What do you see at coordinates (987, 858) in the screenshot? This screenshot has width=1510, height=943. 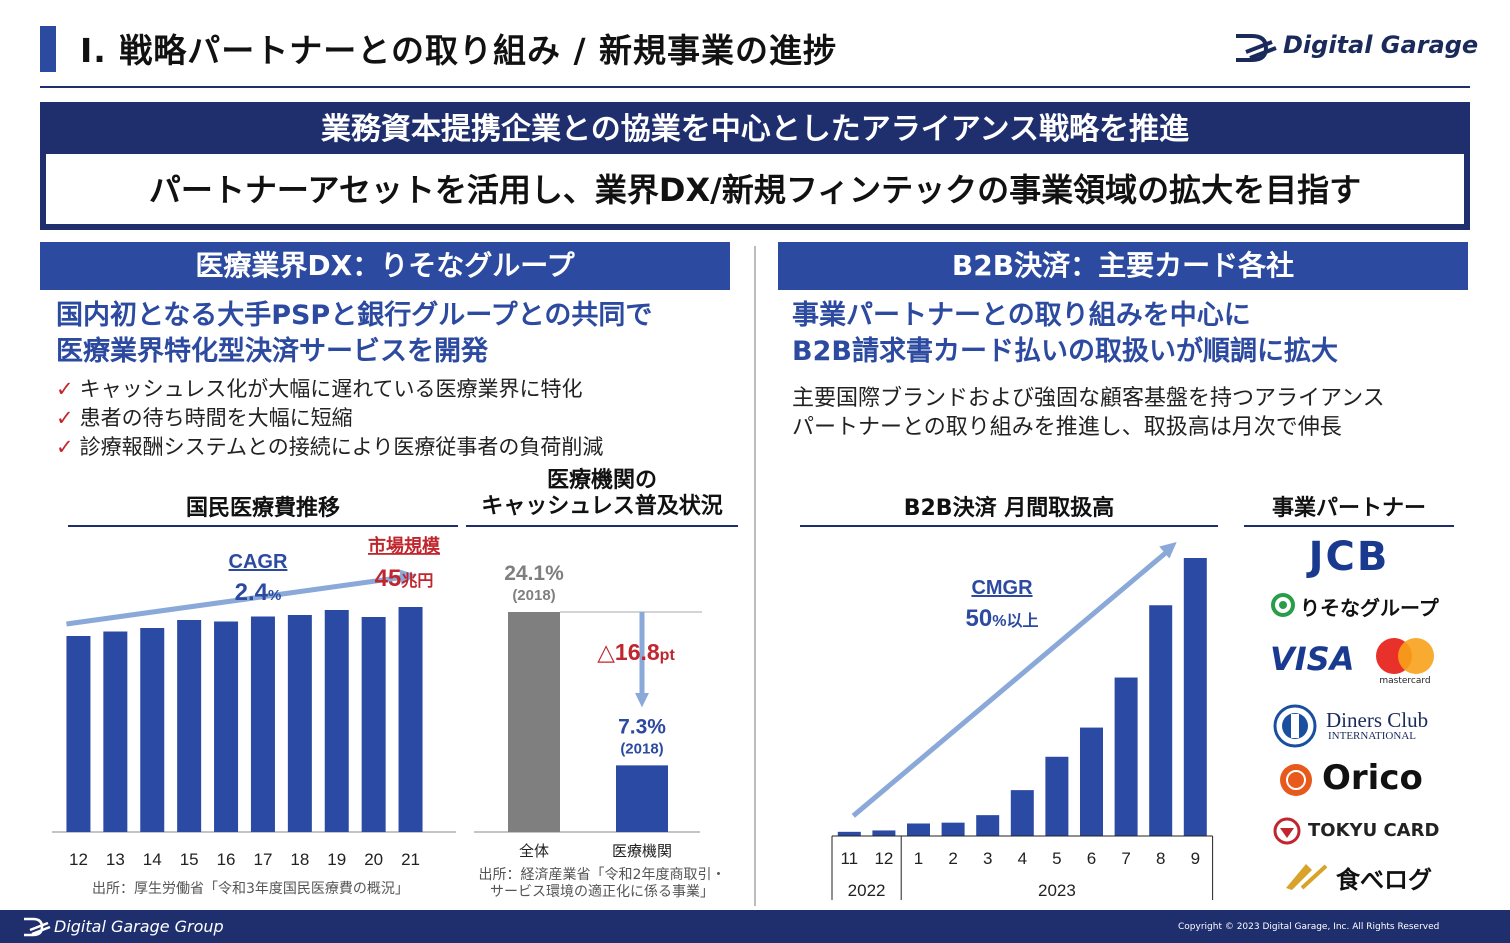 I see `x-tick-label: 3` at bounding box center [987, 858].